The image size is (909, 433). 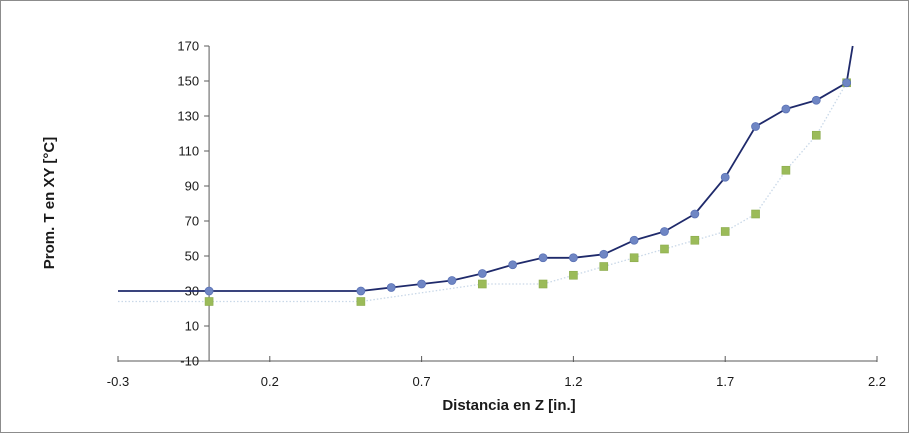 What do you see at coordinates (270, 381) in the screenshot?
I see `x-tick-label: 0.2` at bounding box center [270, 381].